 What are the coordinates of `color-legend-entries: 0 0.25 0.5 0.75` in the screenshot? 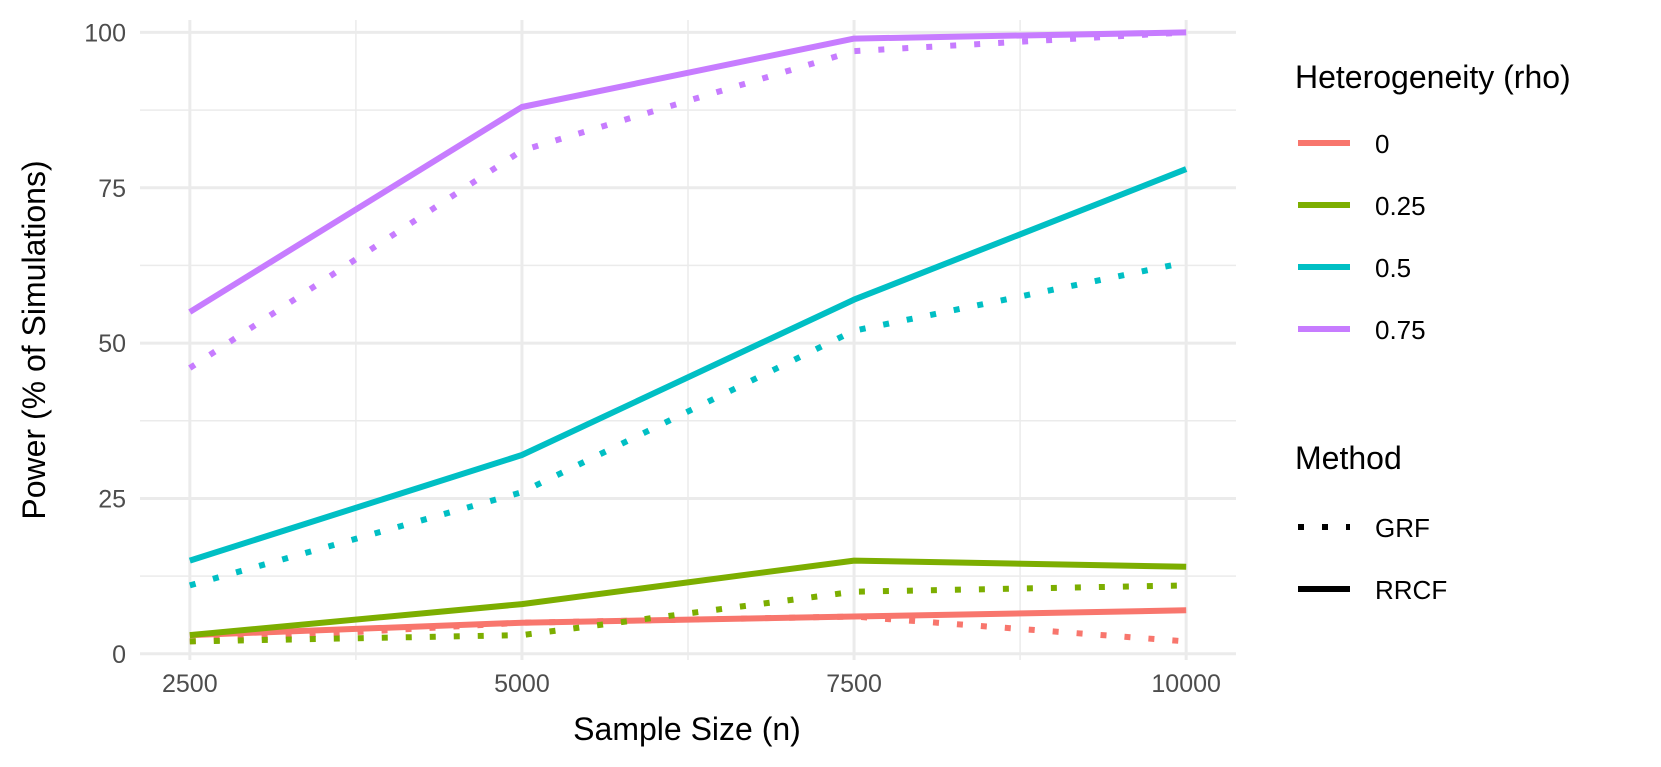 It's located at (1362, 237).